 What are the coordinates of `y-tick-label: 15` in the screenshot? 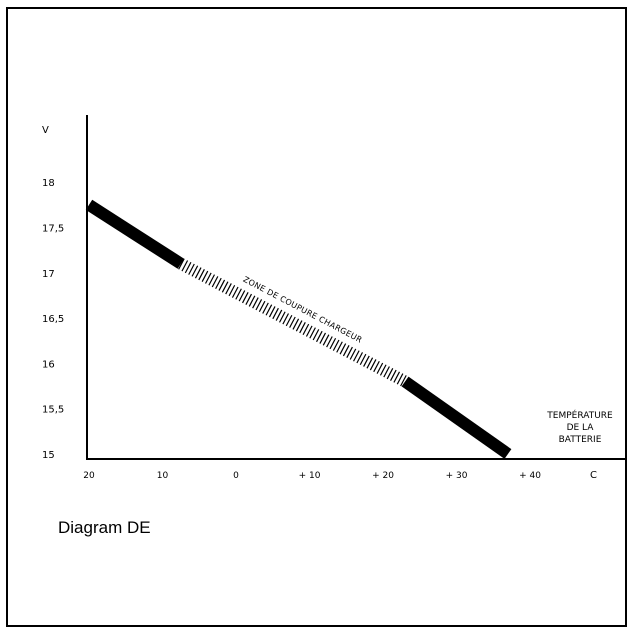 It's located at (48, 455).